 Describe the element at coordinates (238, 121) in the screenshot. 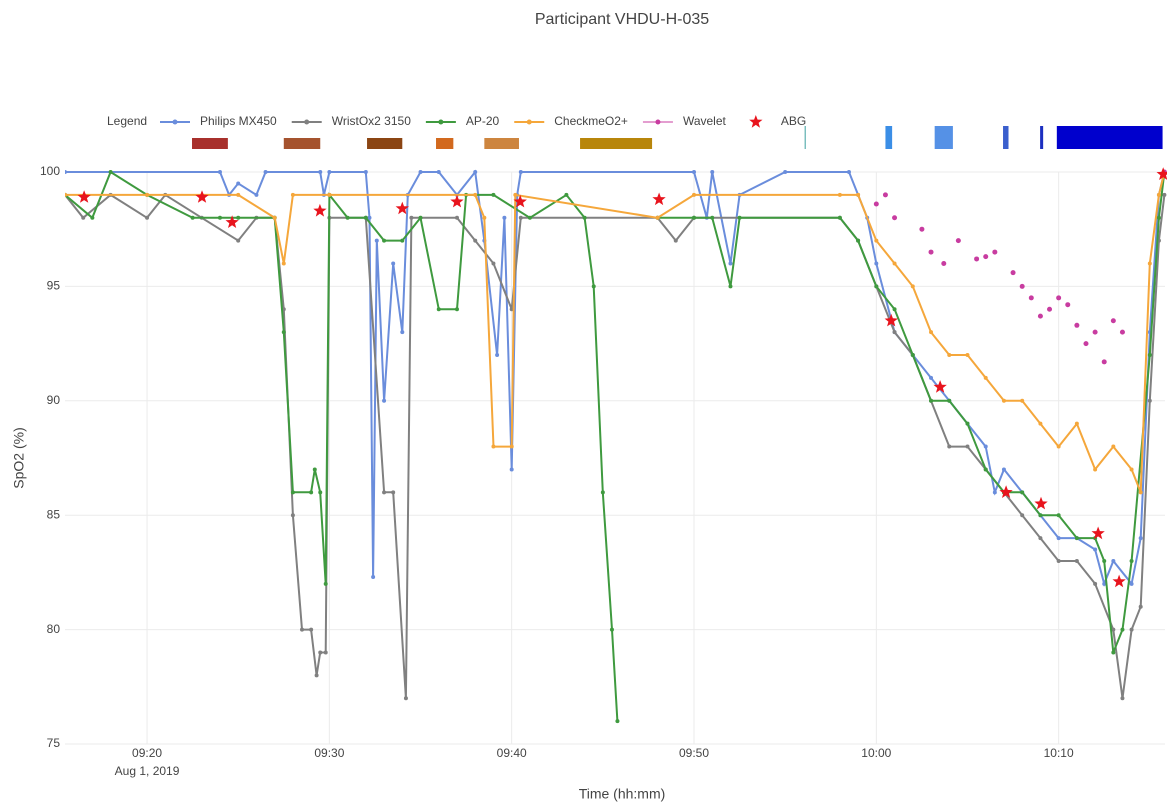

I see `legend-label: Philips MX450` at that location.